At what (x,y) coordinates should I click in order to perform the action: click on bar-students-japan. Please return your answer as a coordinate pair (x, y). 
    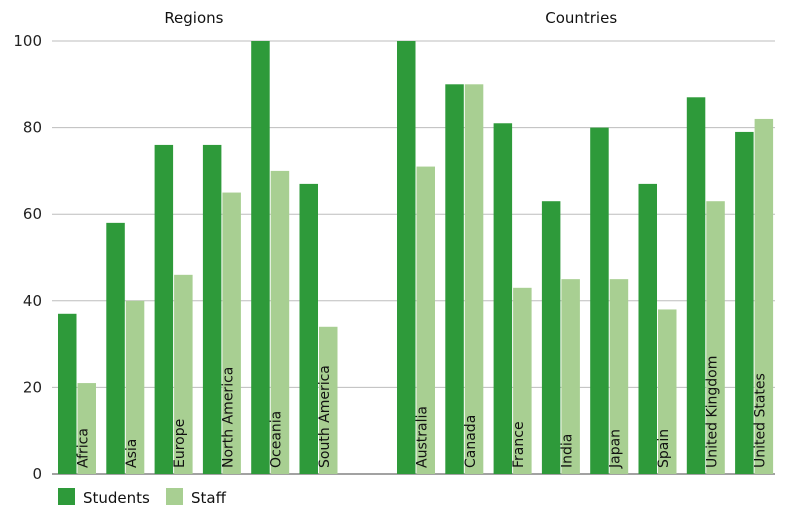
    Looking at the image, I should click on (599, 300).